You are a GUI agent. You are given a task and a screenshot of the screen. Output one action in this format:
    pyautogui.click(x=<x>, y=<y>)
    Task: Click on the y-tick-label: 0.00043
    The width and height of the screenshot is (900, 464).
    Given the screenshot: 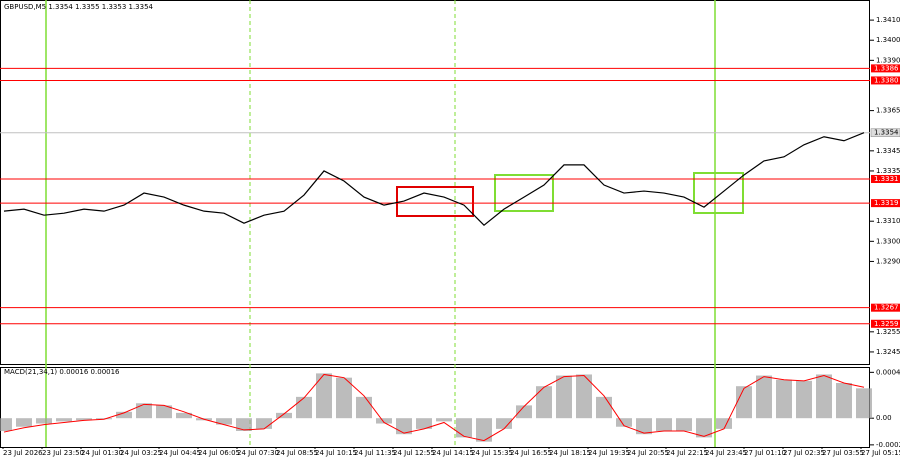 What is the action you would take?
    pyautogui.click(x=888, y=372)
    